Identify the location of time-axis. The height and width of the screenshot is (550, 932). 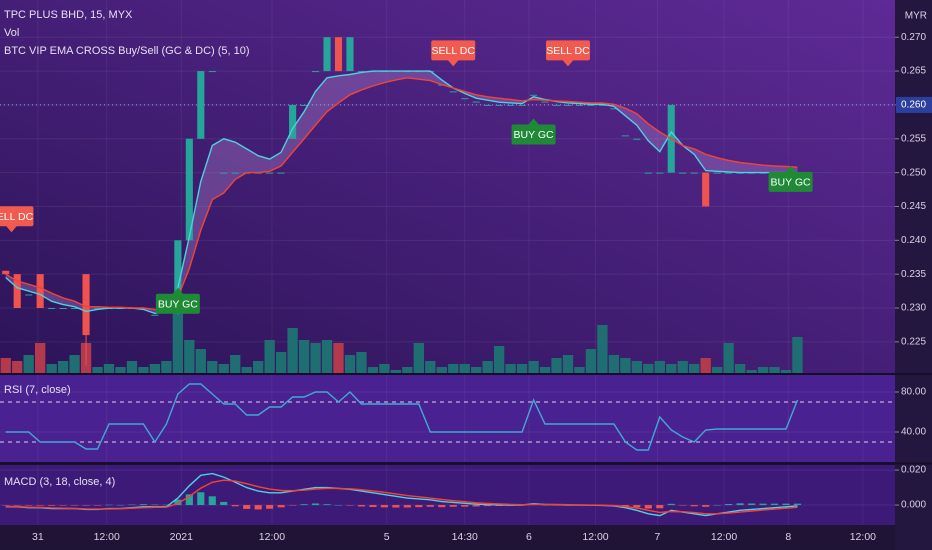
(447, 537).